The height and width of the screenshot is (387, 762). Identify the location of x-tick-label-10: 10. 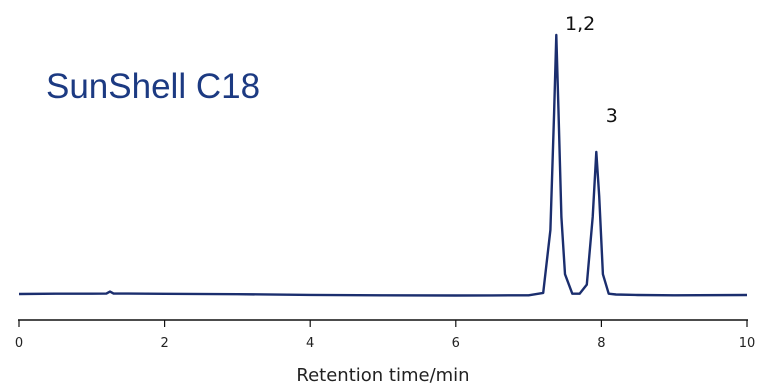
(747, 343).